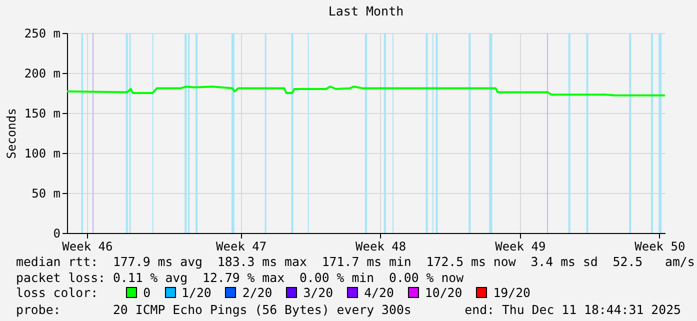 The image size is (697, 321). I want to click on legend-label: 10/20, so click(443, 292).